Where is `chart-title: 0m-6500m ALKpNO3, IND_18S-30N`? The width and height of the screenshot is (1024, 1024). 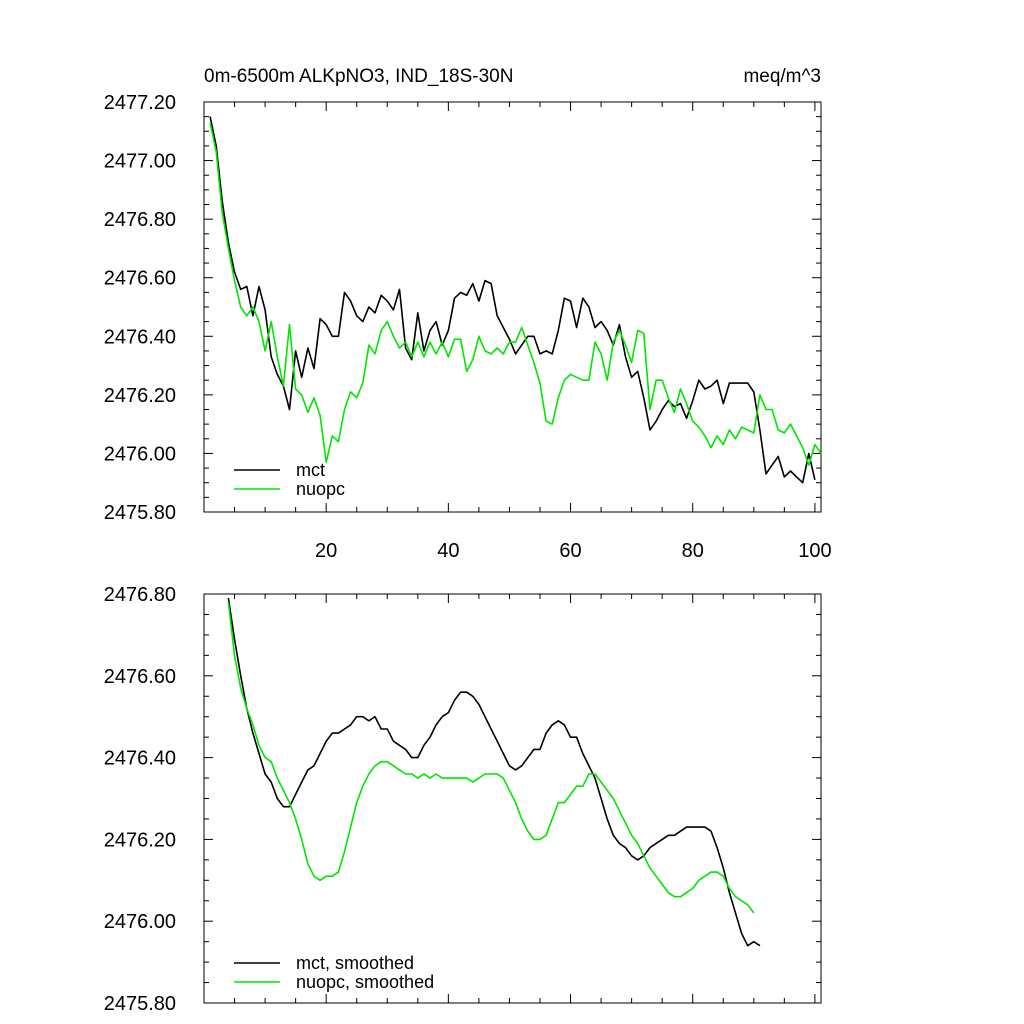
chart-title: 0m-6500m ALKpNO3, IND_18S-30N is located at coordinates (358, 76).